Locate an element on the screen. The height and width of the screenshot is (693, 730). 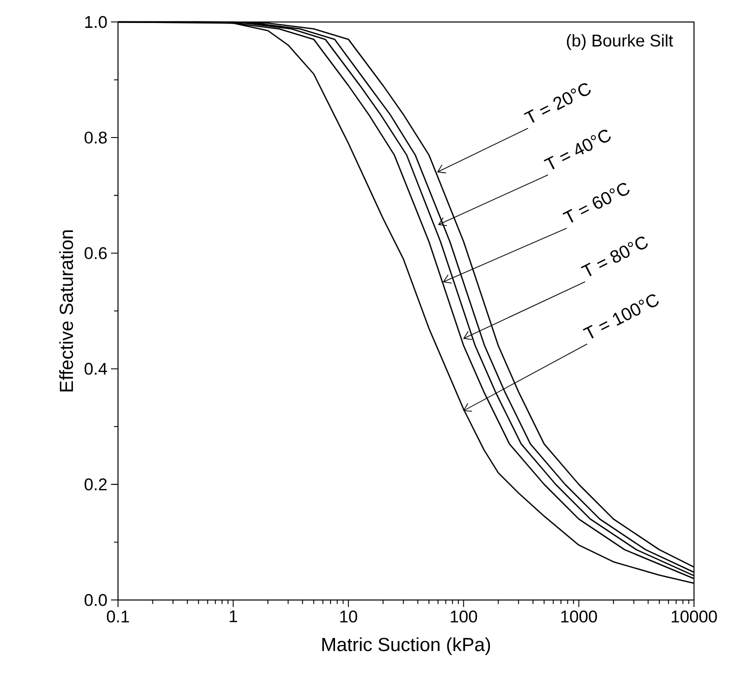
y-axis-title: Effective Saturation is located at coordinates (66, 311).